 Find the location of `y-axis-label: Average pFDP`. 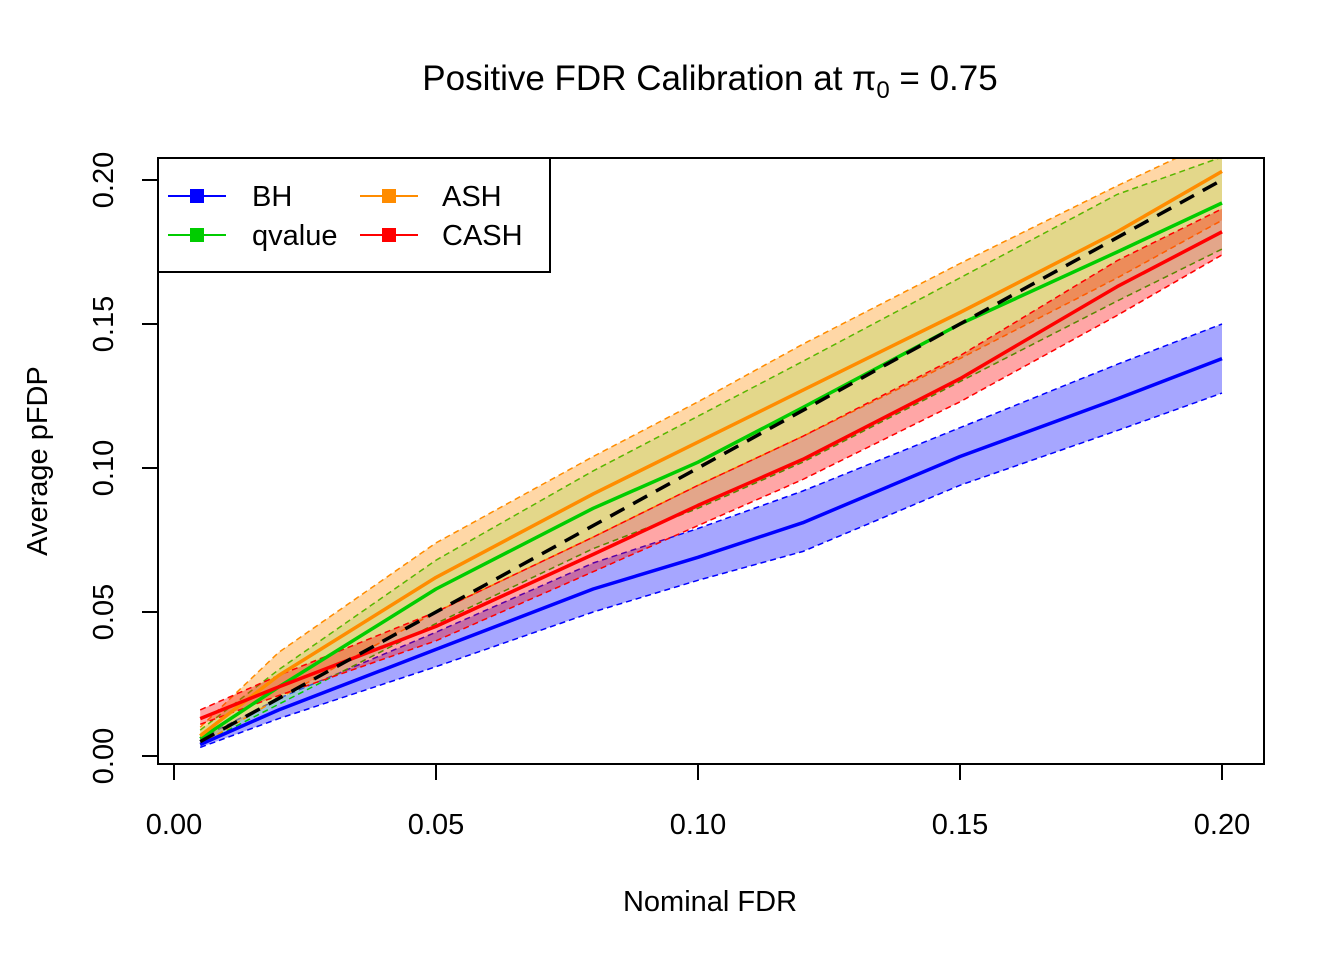

y-axis-label: Average pFDP is located at coordinates (38, 461).